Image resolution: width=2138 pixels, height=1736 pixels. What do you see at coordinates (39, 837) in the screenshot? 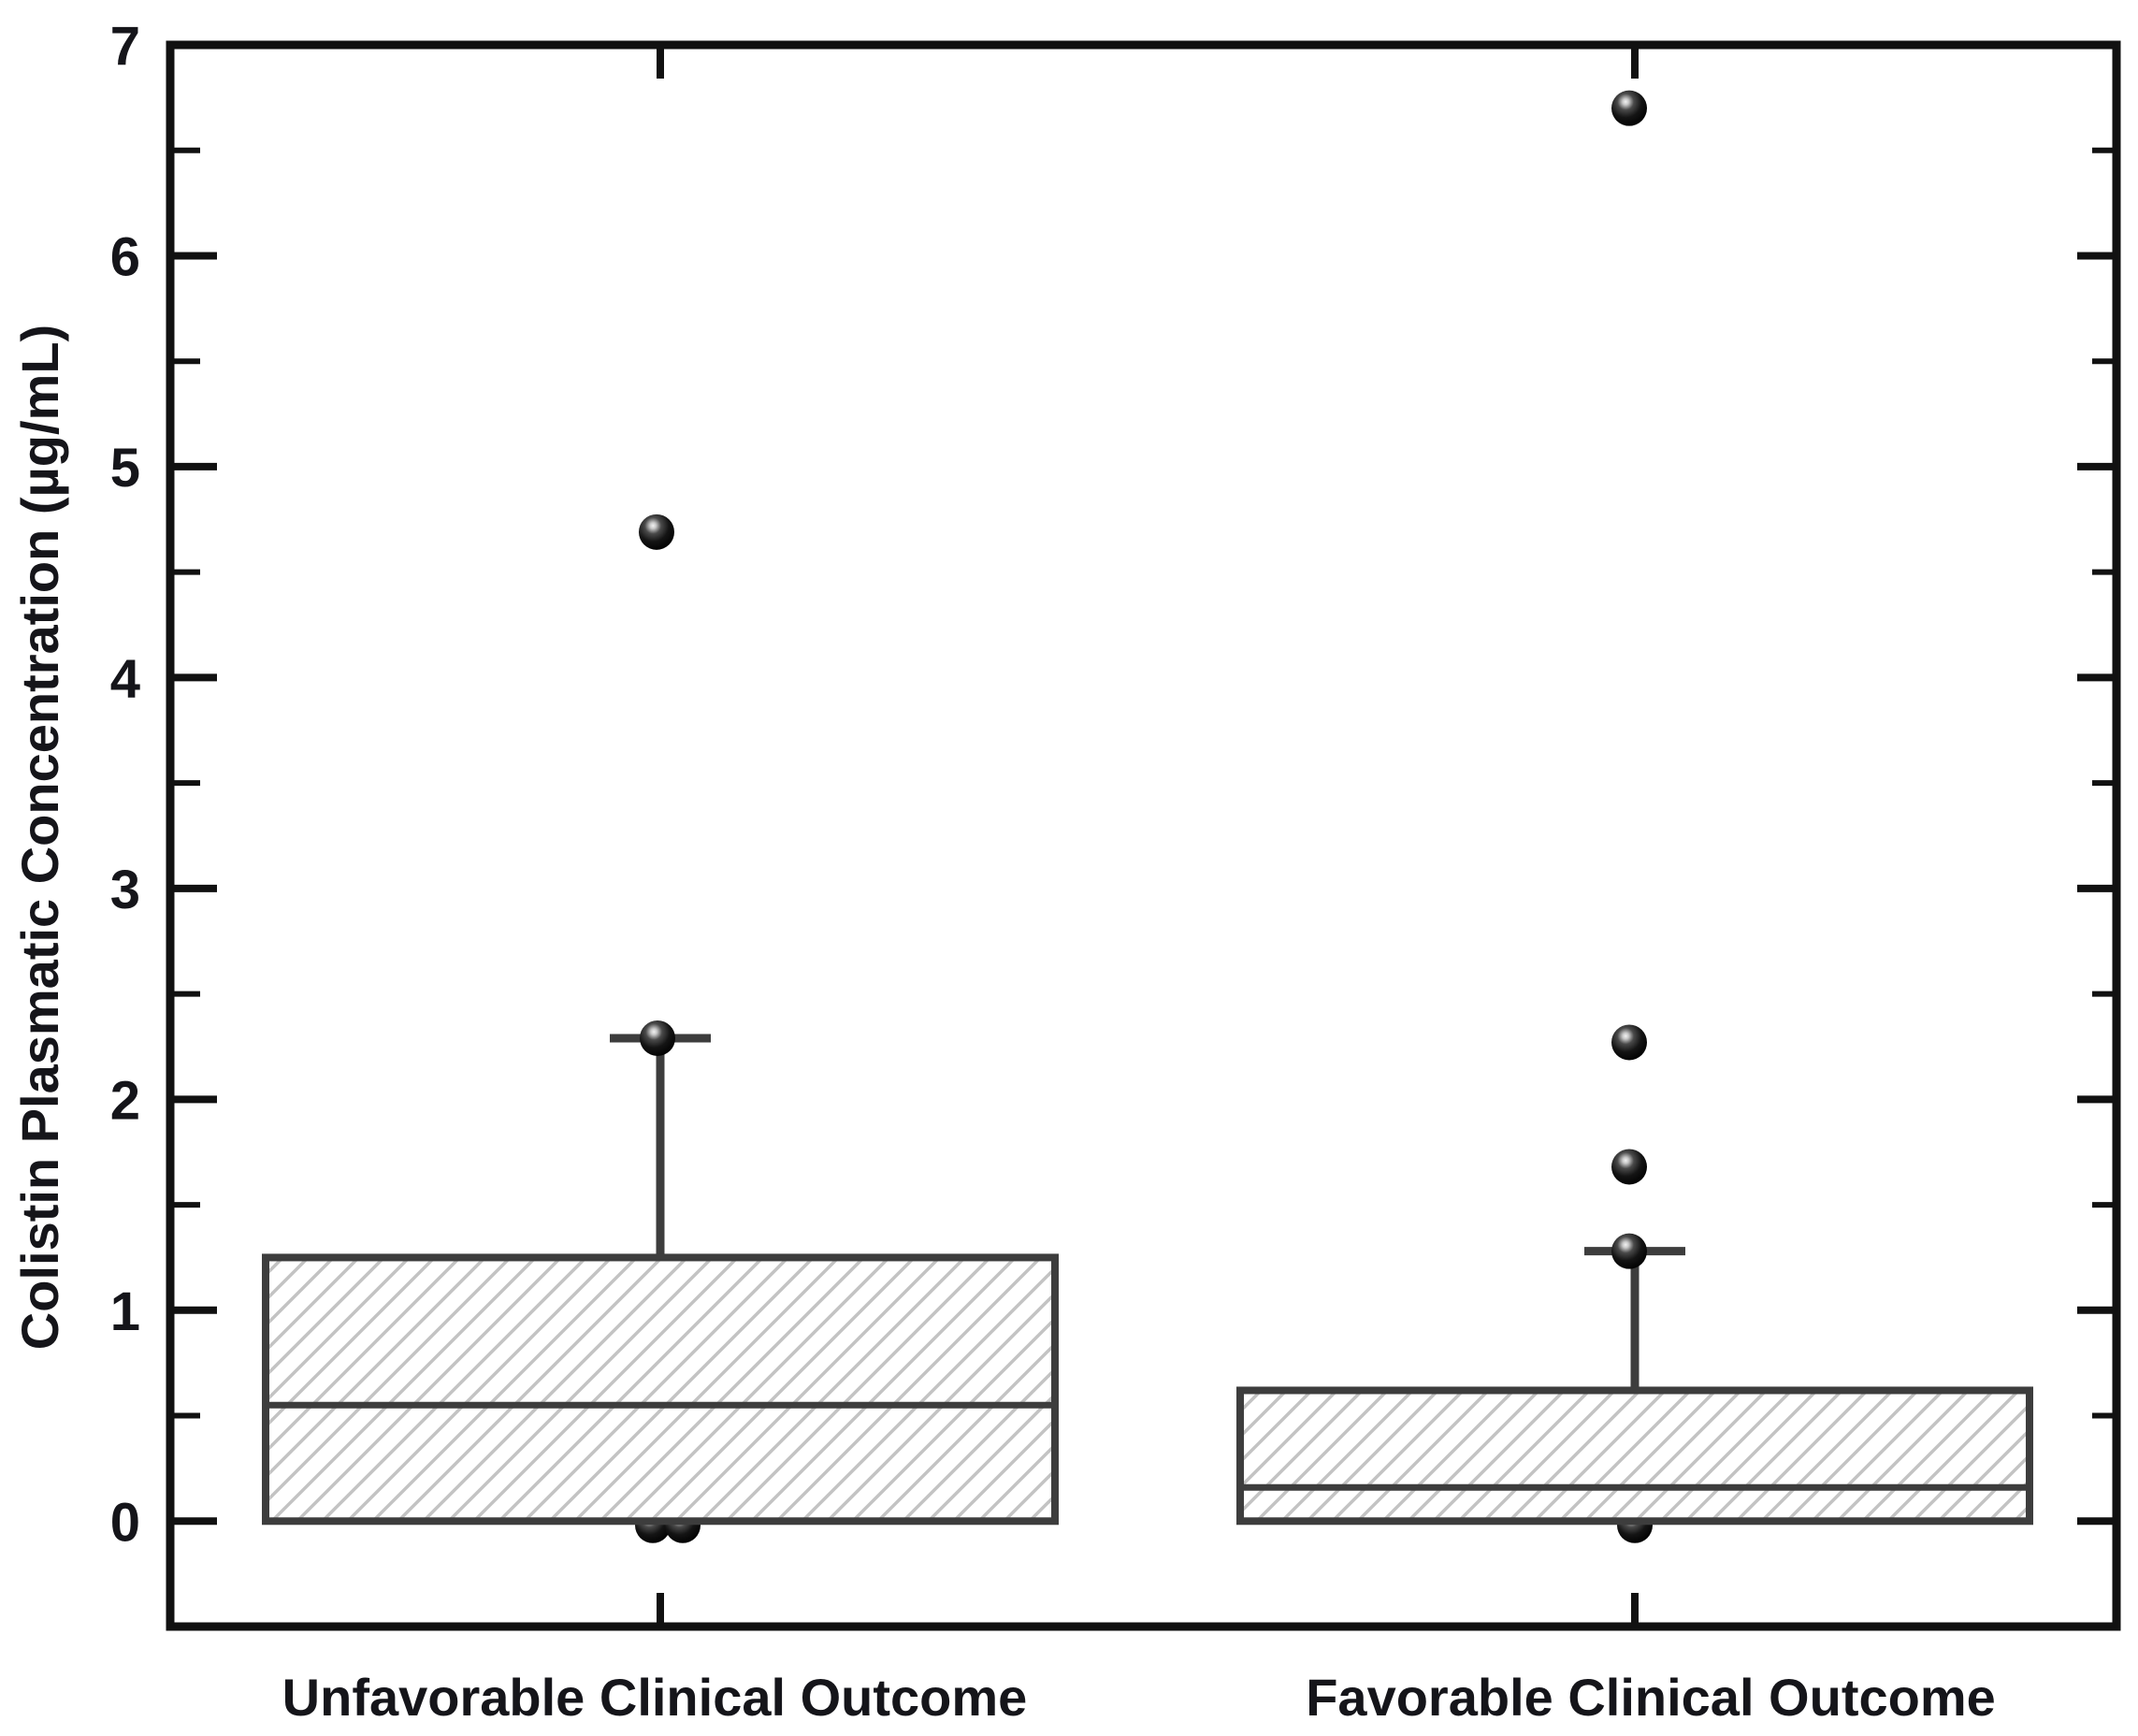
I see `y-axis-title: Colistin Plasmatic Concentration (µg/mL)` at bounding box center [39, 837].